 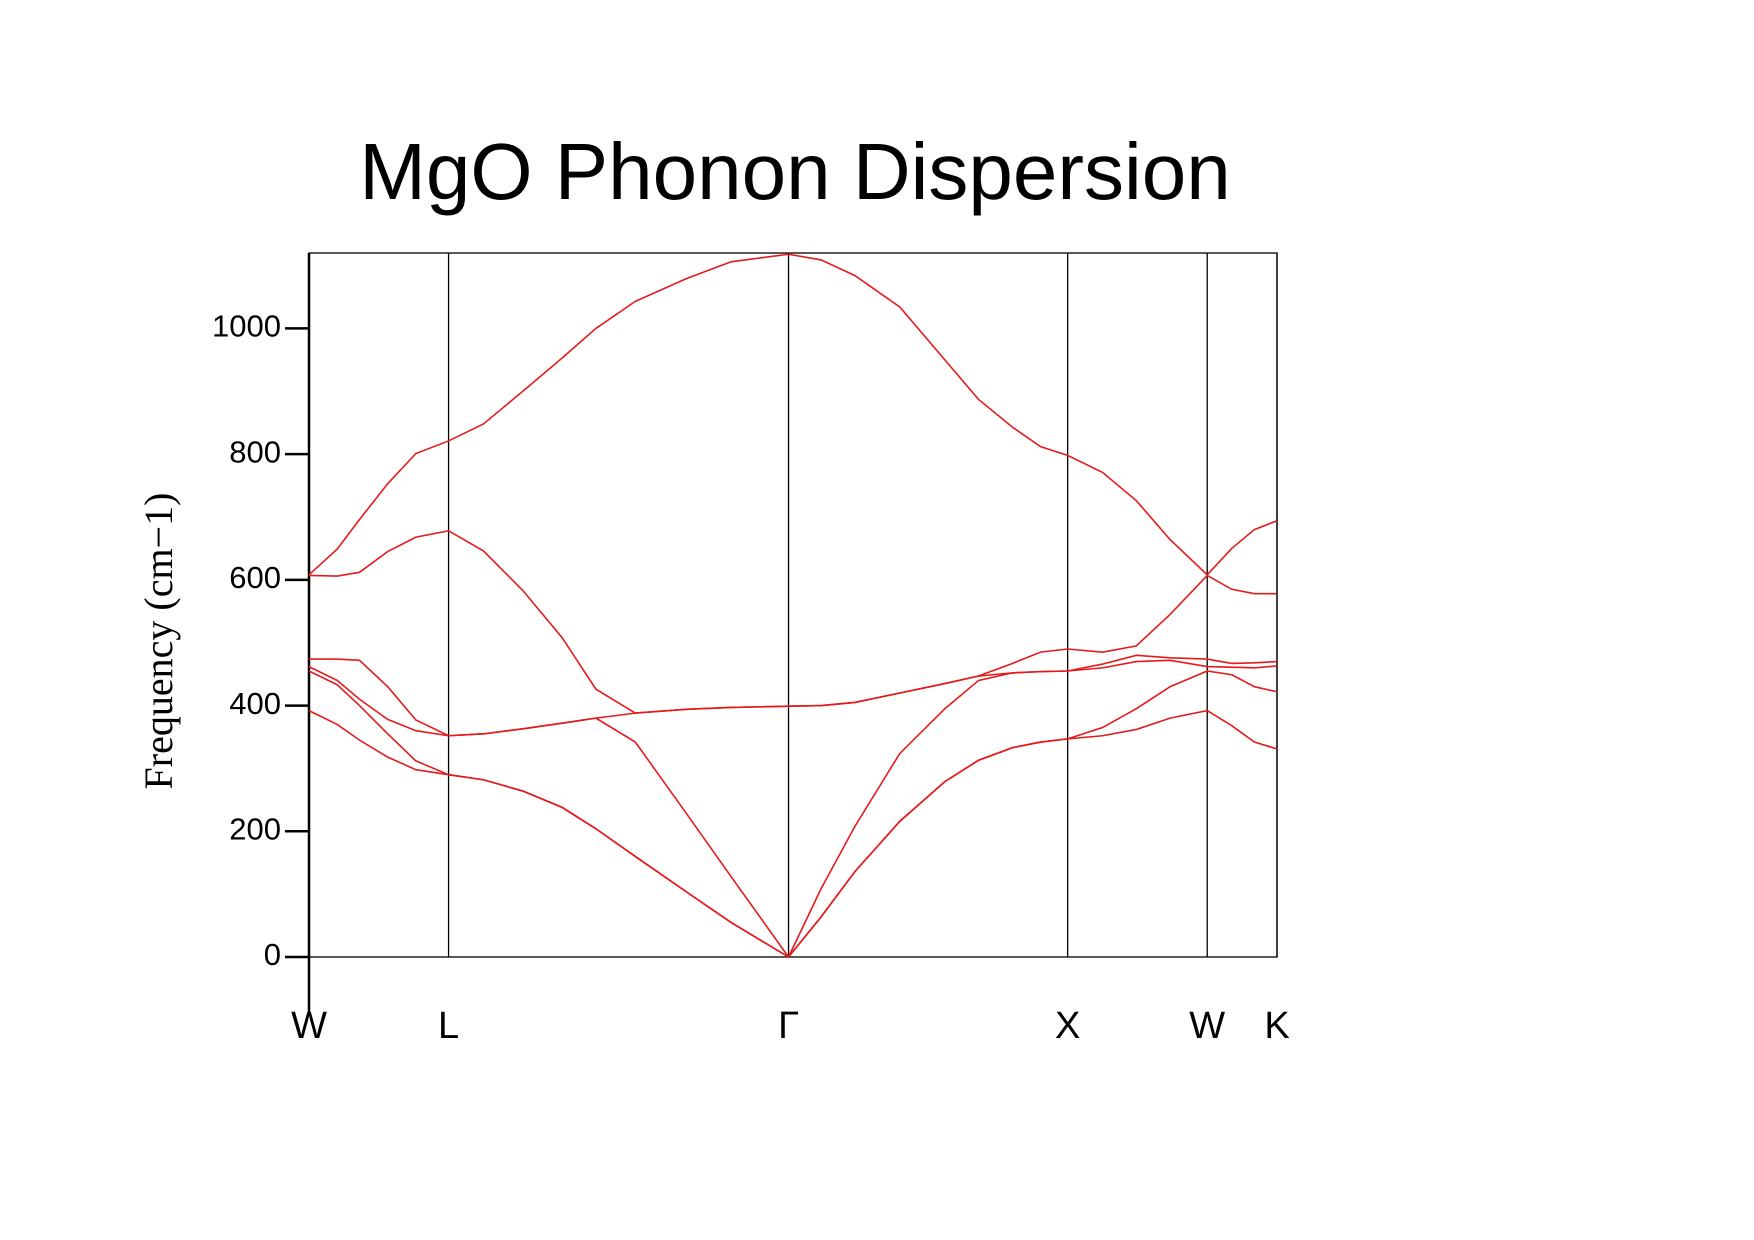 What do you see at coordinates (255, 828) in the screenshot?
I see `y-tick-label: 200` at bounding box center [255, 828].